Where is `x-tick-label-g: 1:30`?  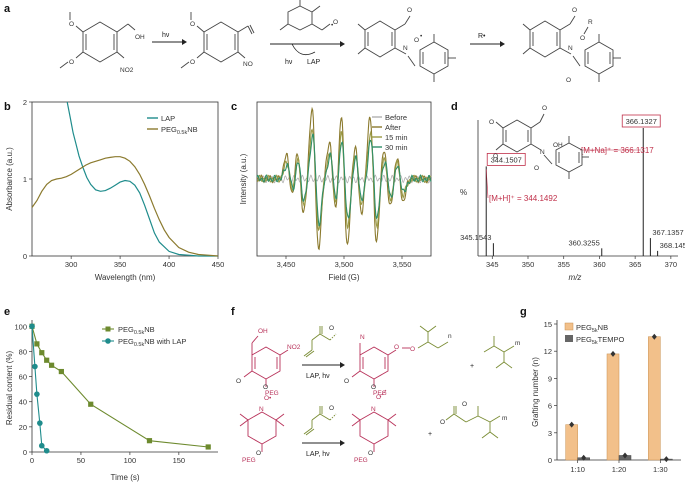 x-tick-label-g: 1:30 is located at coordinates (660, 469).